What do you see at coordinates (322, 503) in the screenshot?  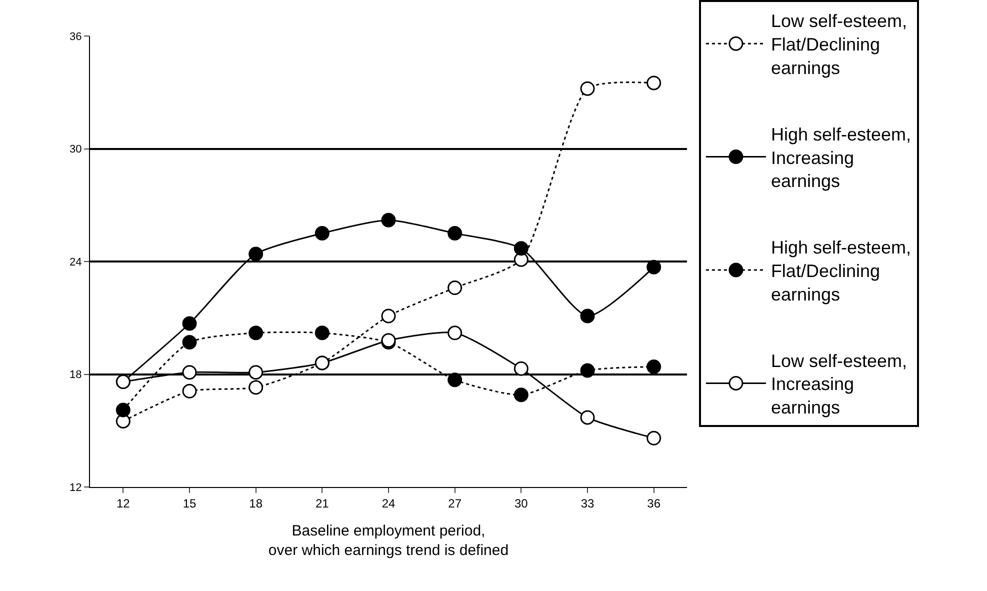 I see `x-tick-label: 21` at bounding box center [322, 503].